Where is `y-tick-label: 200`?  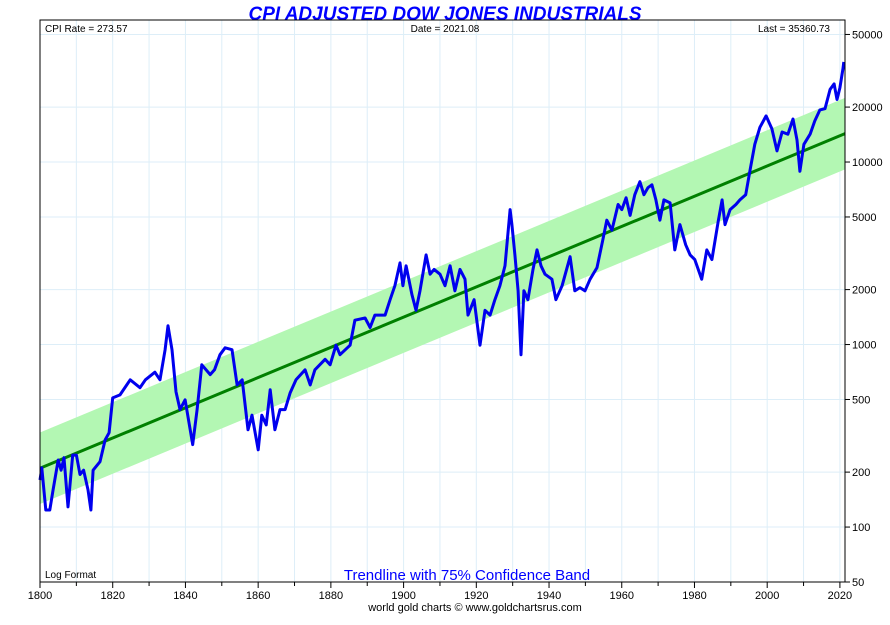 y-tick-label: 200 is located at coordinates (861, 473).